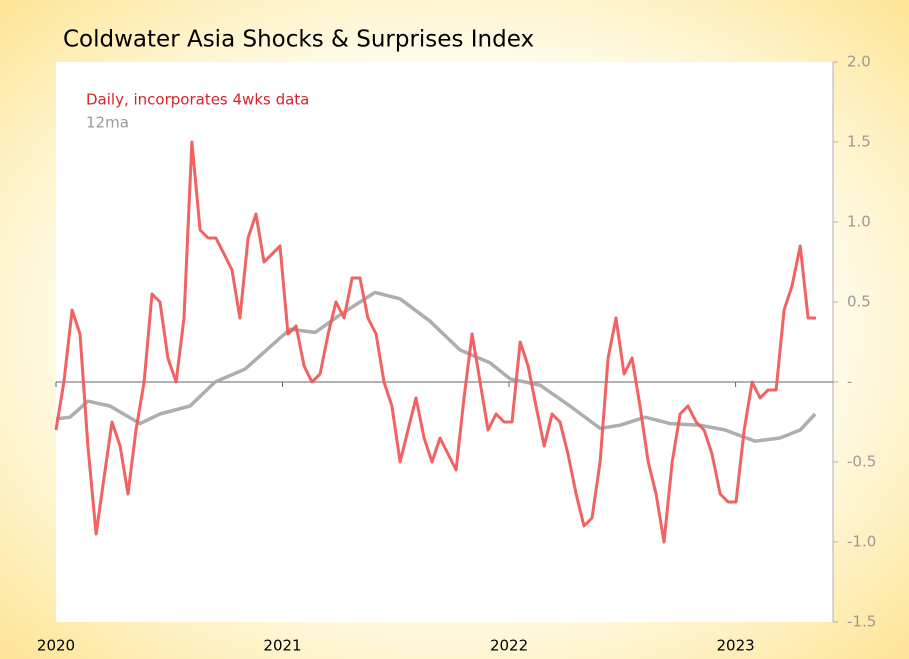 The height and width of the screenshot is (659, 909). What do you see at coordinates (197, 100) in the screenshot?
I see `legend-label: Daily, incorporates 4wks data` at bounding box center [197, 100].